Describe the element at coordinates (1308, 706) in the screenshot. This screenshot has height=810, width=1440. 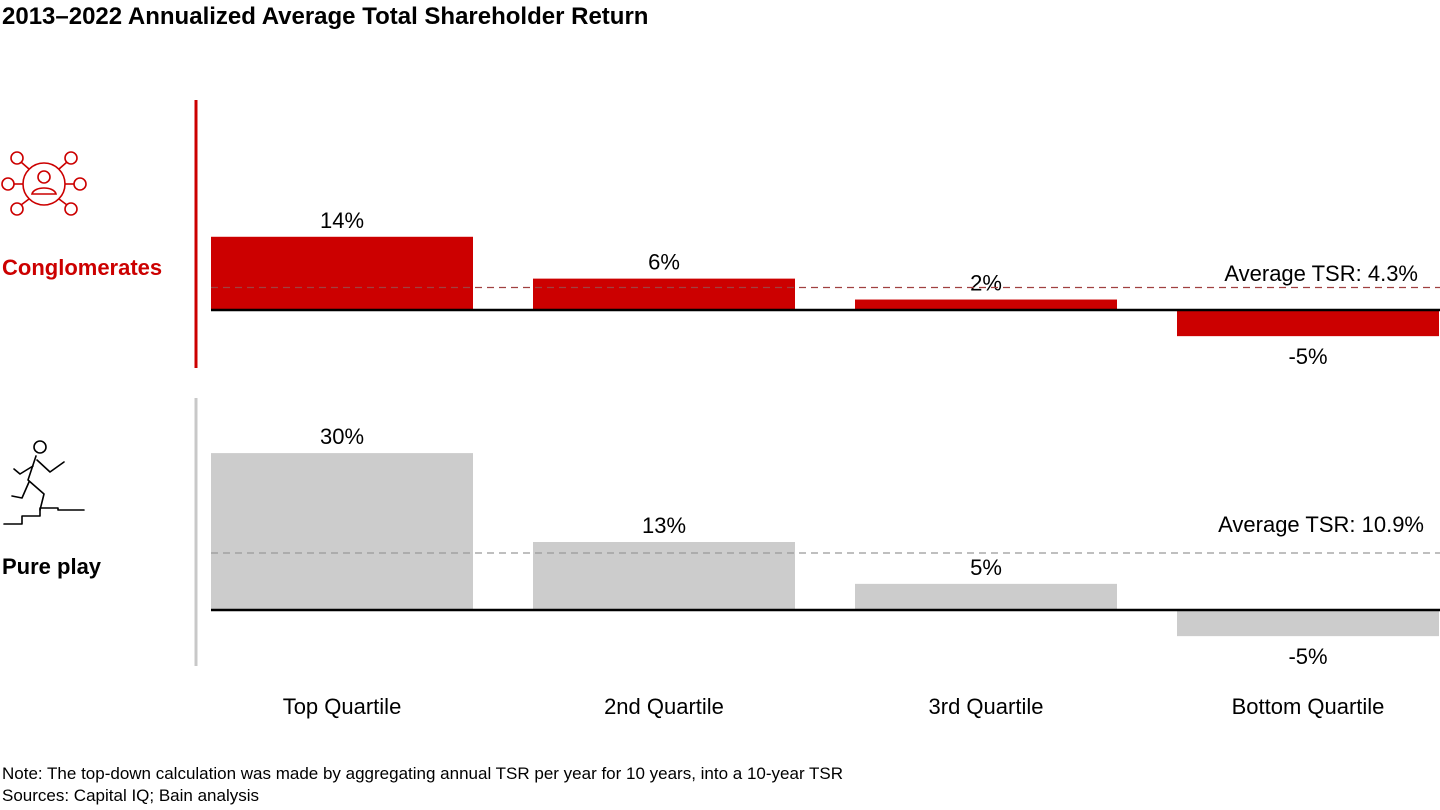
I see `category-label: Bottom Quartile` at that location.